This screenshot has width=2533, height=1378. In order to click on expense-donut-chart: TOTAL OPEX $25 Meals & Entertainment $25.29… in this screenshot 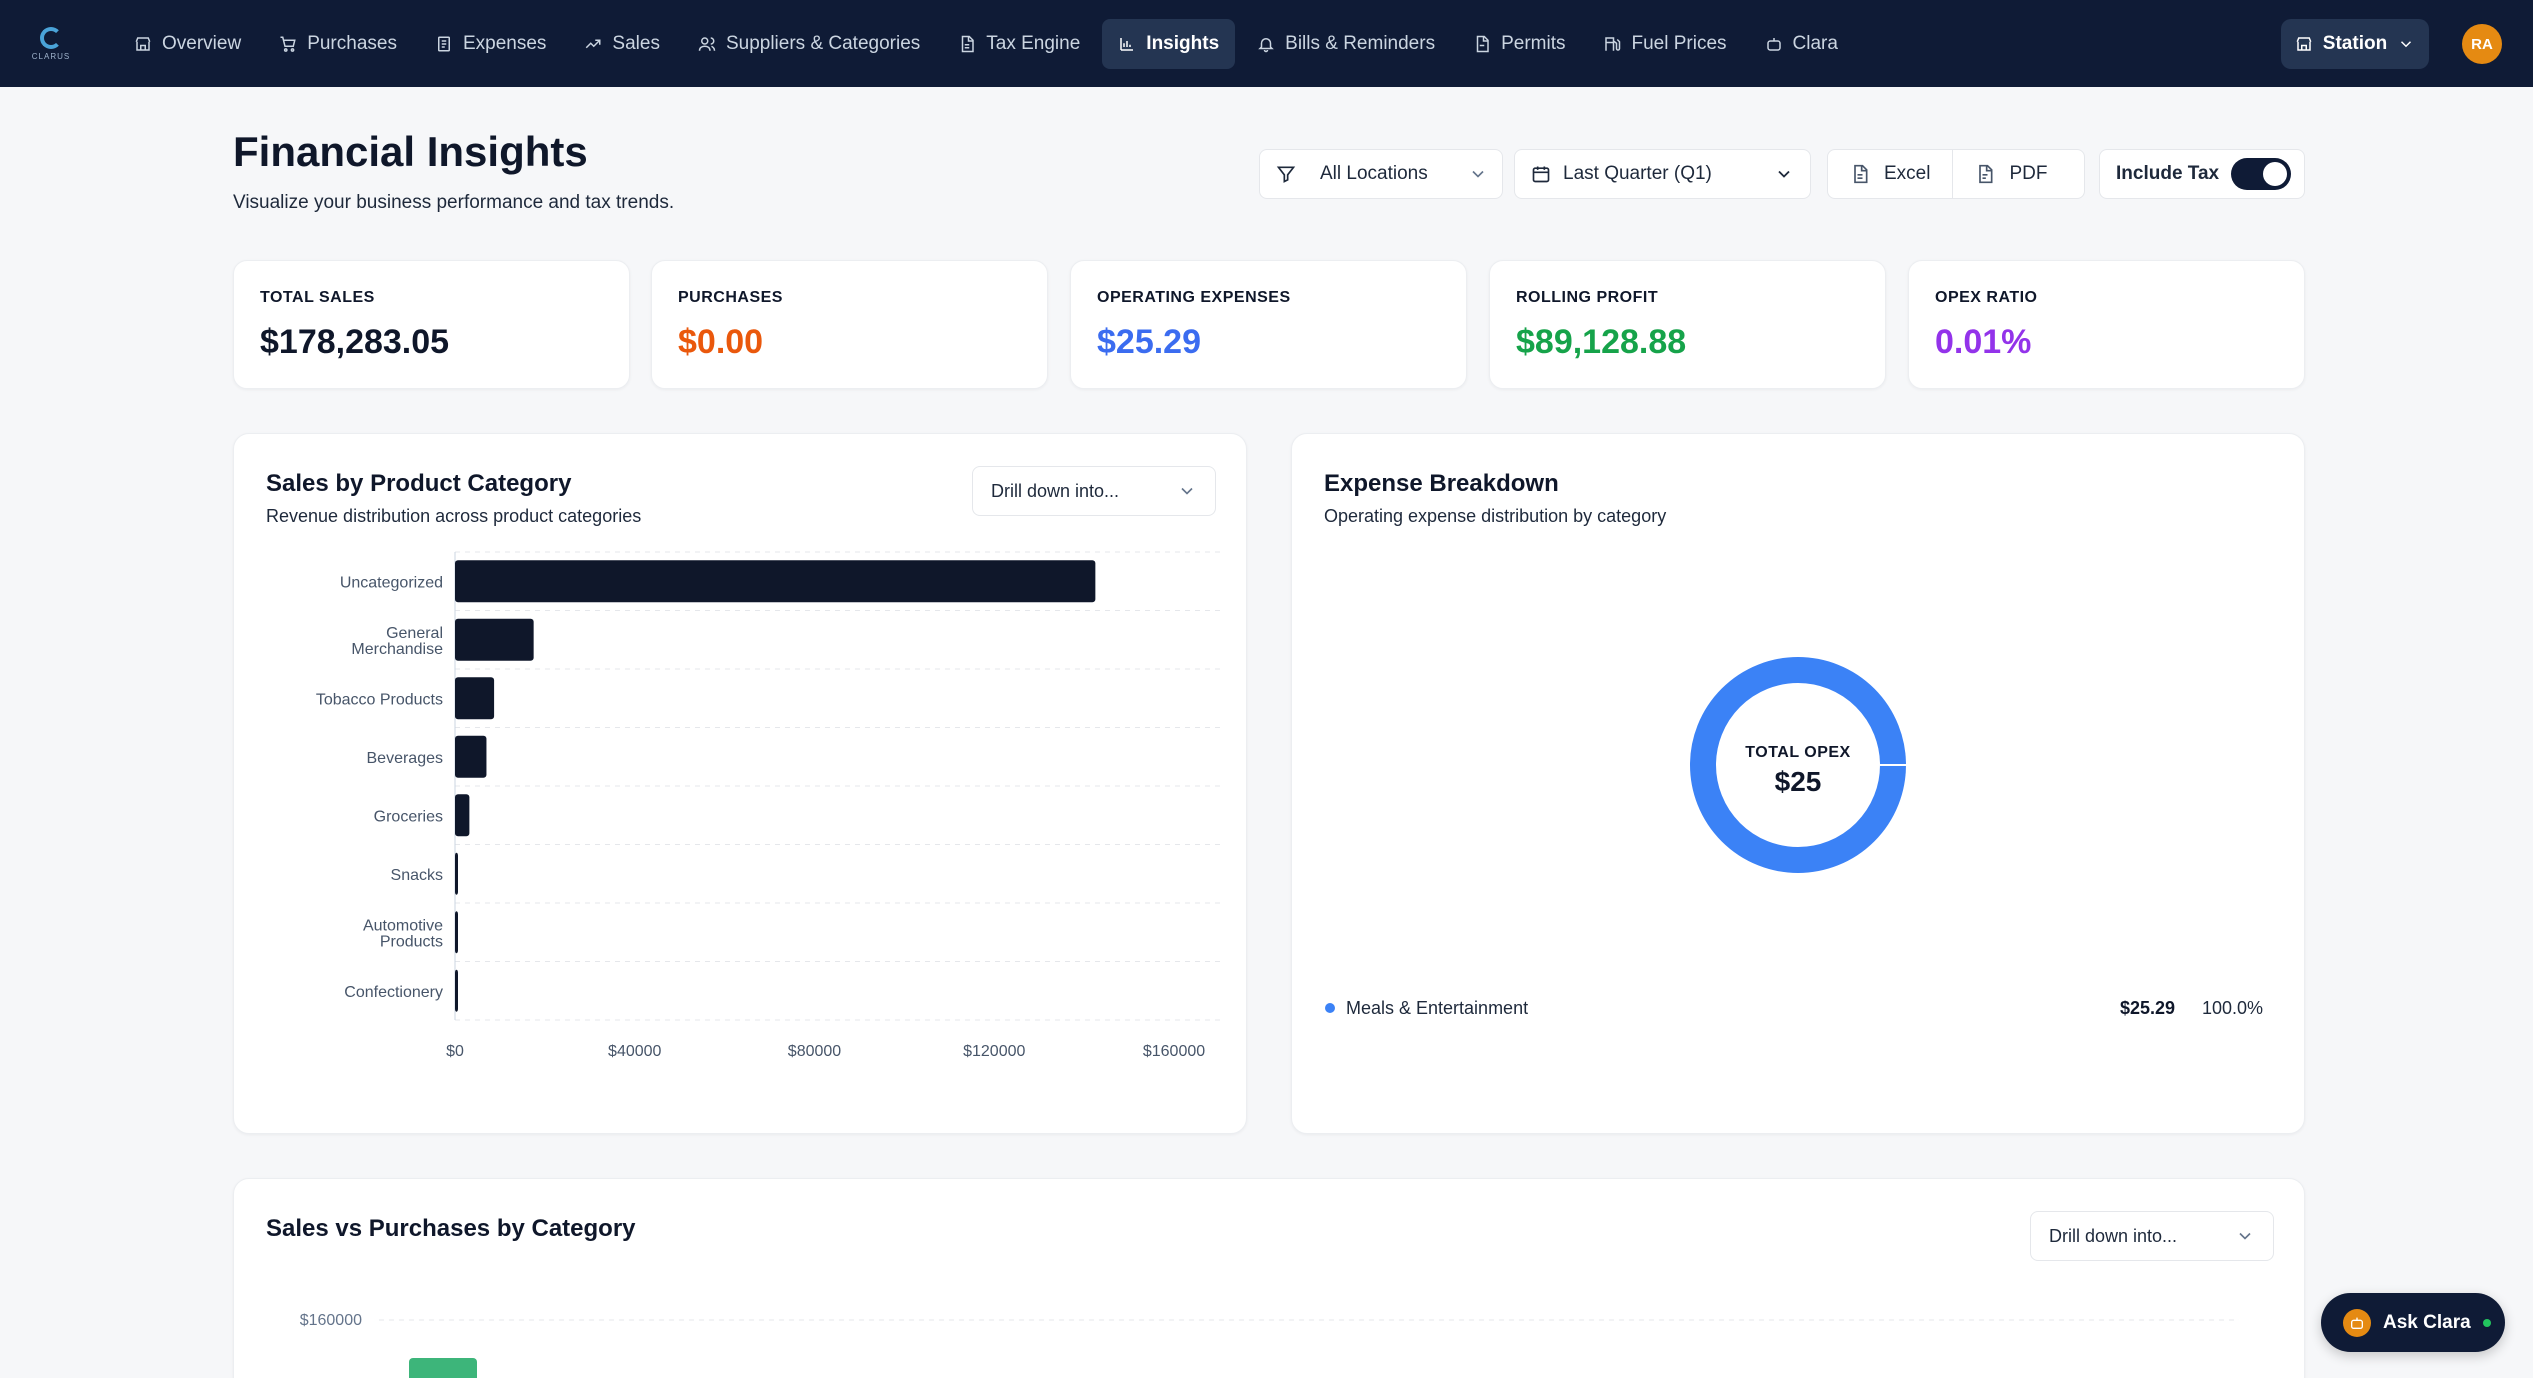, I will do `click(1794, 837)`.